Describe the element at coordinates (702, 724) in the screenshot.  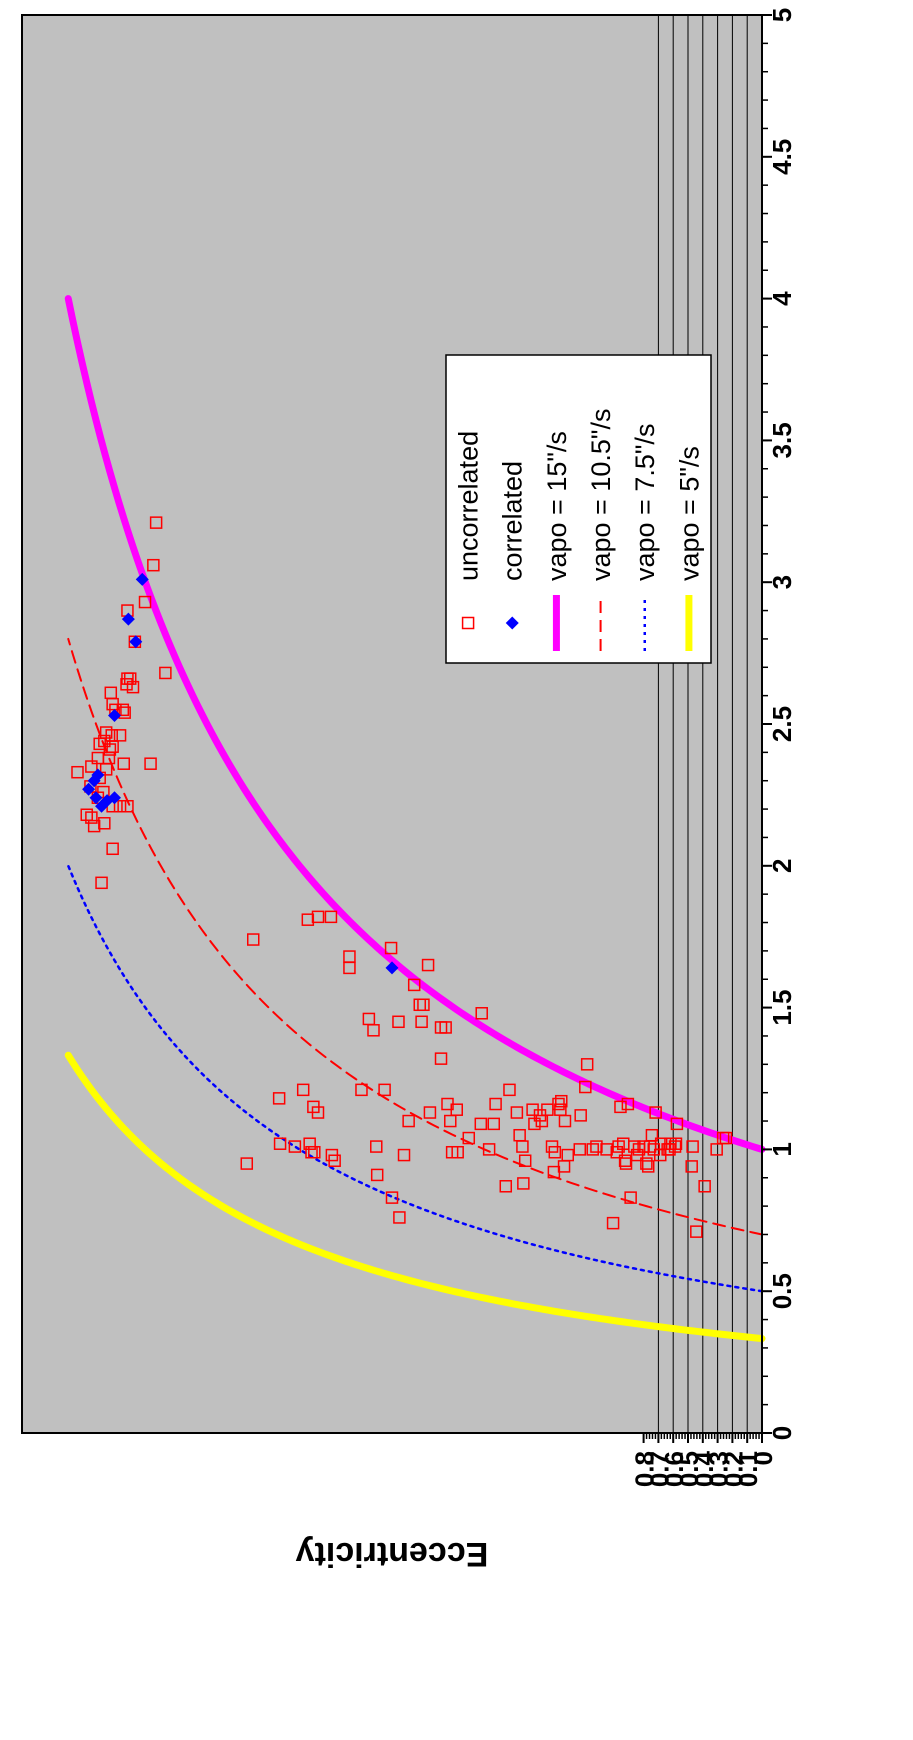
I see `grid-lines` at that location.